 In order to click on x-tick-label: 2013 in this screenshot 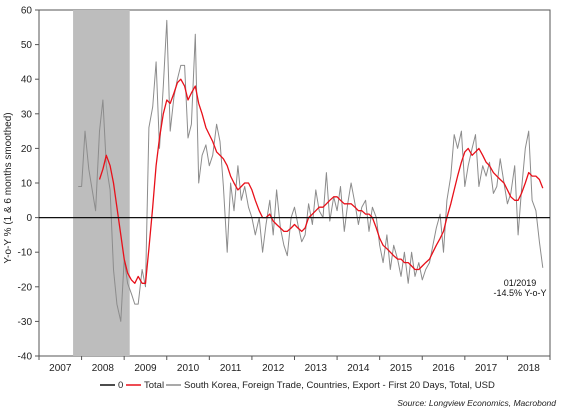, I will do `click(316, 368)`.